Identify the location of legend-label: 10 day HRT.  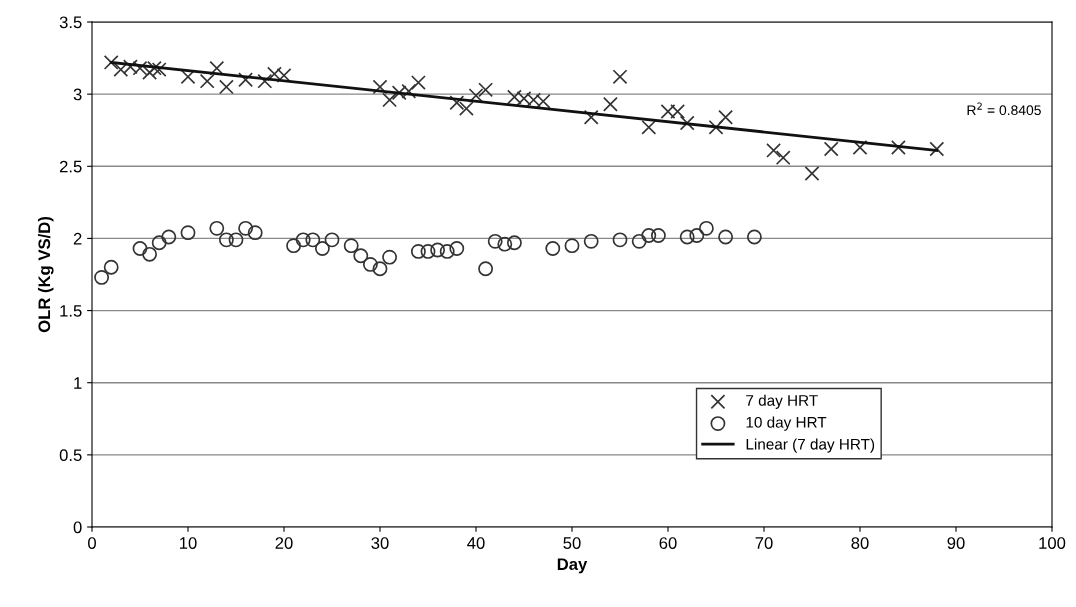
(786, 423).